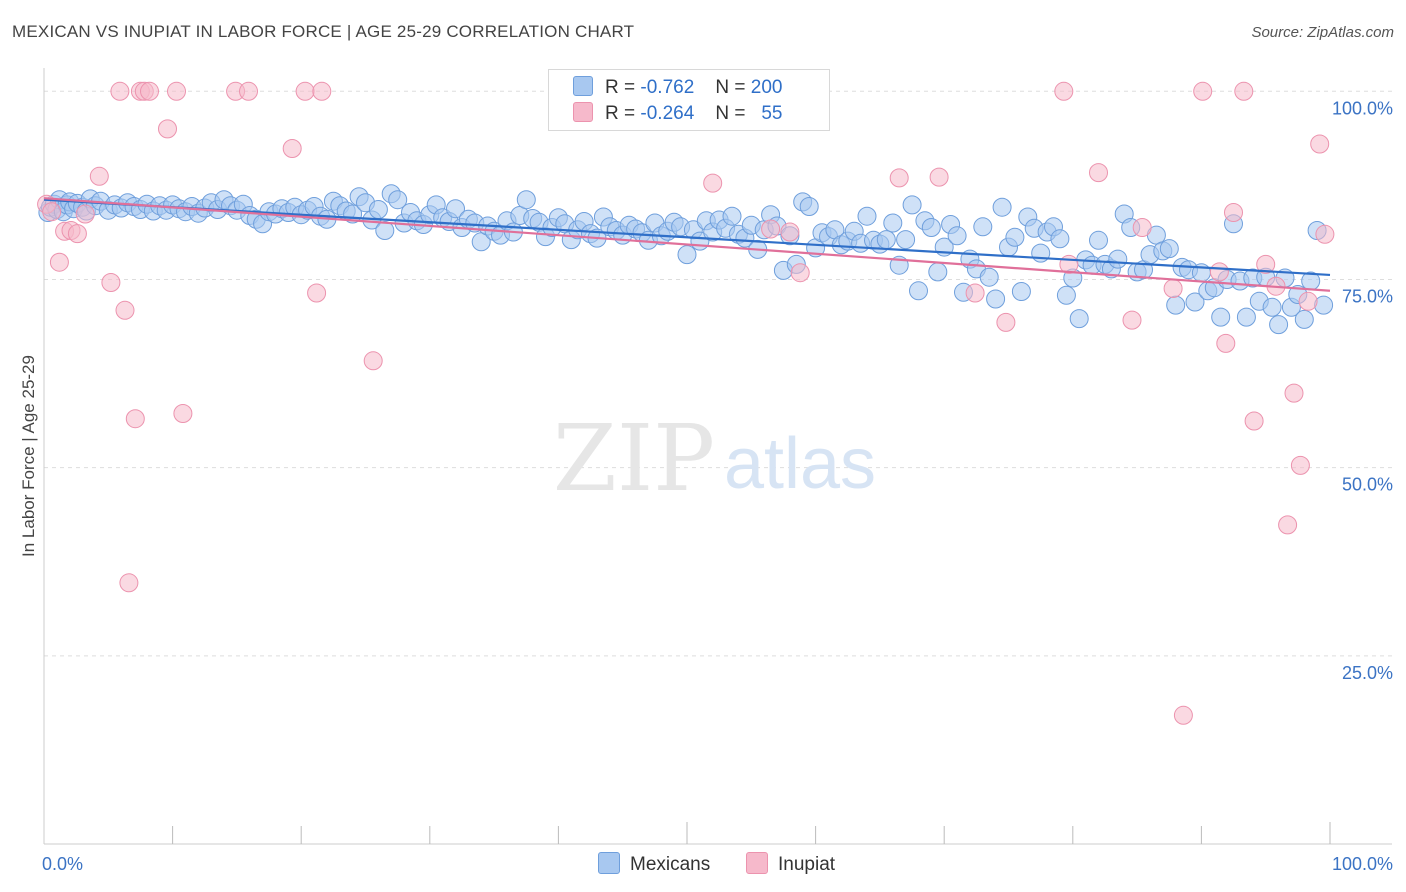 This screenshot has width=1406, height=892. I want to click on source-label: Source: ZipAtlas.com, so click(1322, 32).